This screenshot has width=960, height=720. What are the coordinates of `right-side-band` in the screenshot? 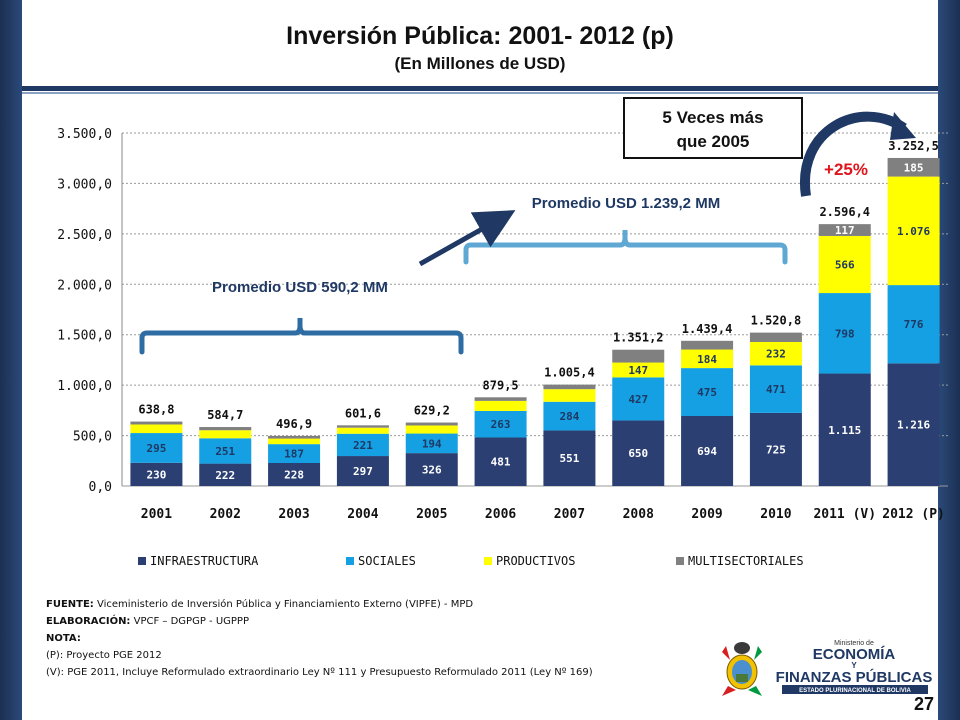 It's located at (949, 360).